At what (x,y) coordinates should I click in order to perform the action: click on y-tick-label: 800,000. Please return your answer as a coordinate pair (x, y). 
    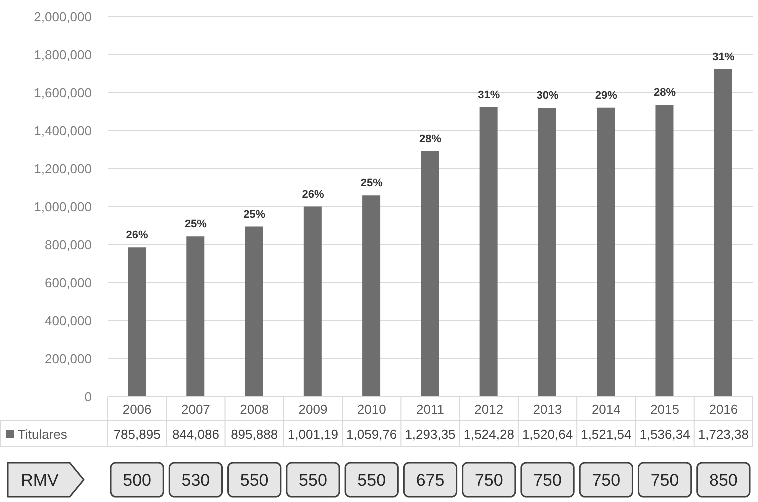
    Looking at the image, I should click on (68, 245).